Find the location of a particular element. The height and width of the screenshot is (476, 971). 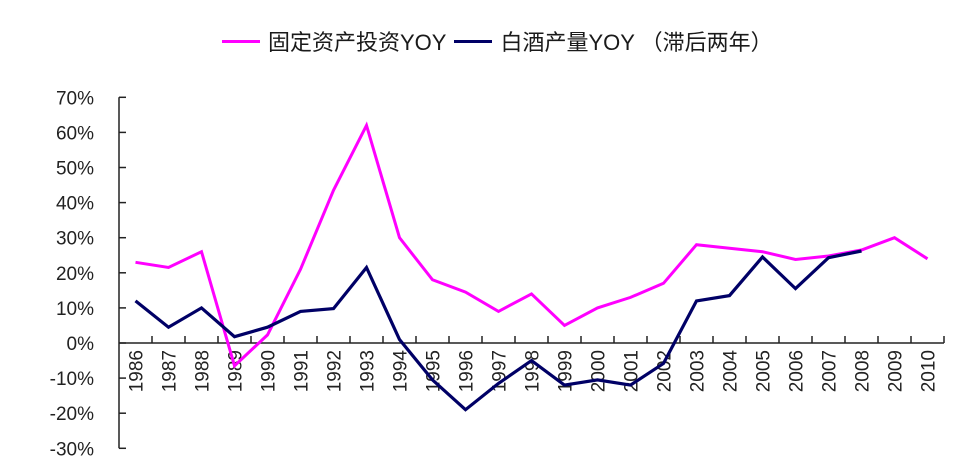

x-tick-label: 1998 is located at coordinates (533, 371).